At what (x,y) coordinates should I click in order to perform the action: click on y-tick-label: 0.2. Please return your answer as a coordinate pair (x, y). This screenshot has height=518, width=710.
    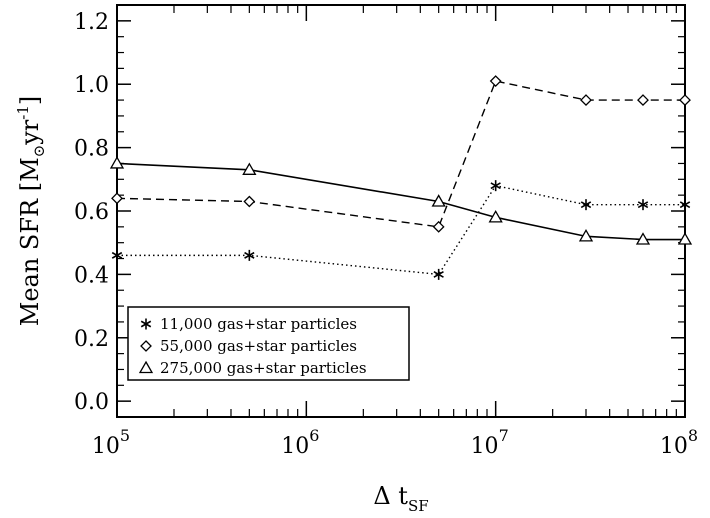
    Looking at the image, I should click on (91, 339).